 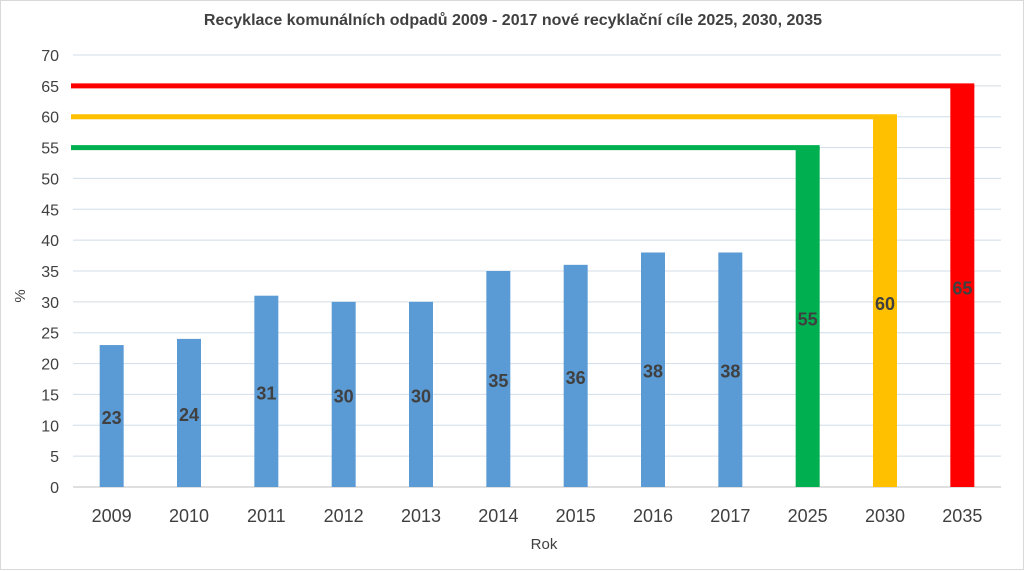 What do you see at coordinates (50, 334) in the screenshot?
I see `y-tick-label: 25` at bounding box center [50, 334].